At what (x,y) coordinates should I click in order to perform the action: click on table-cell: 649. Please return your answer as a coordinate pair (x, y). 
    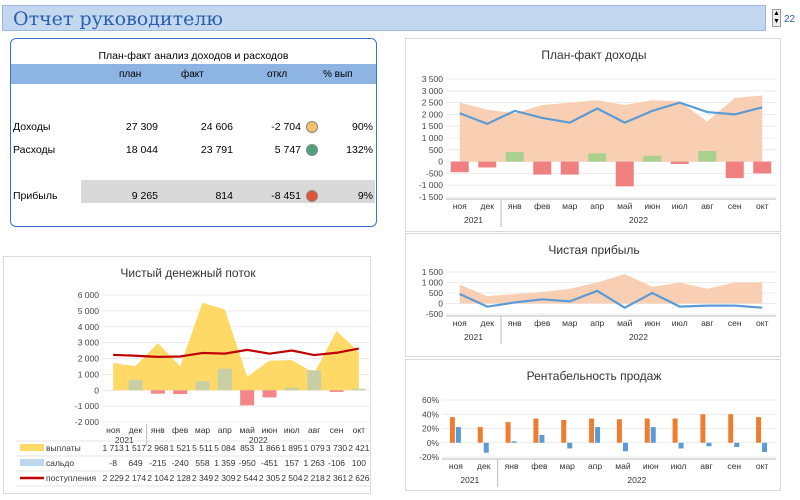
    Looking at the image, I should click on (135, 463).